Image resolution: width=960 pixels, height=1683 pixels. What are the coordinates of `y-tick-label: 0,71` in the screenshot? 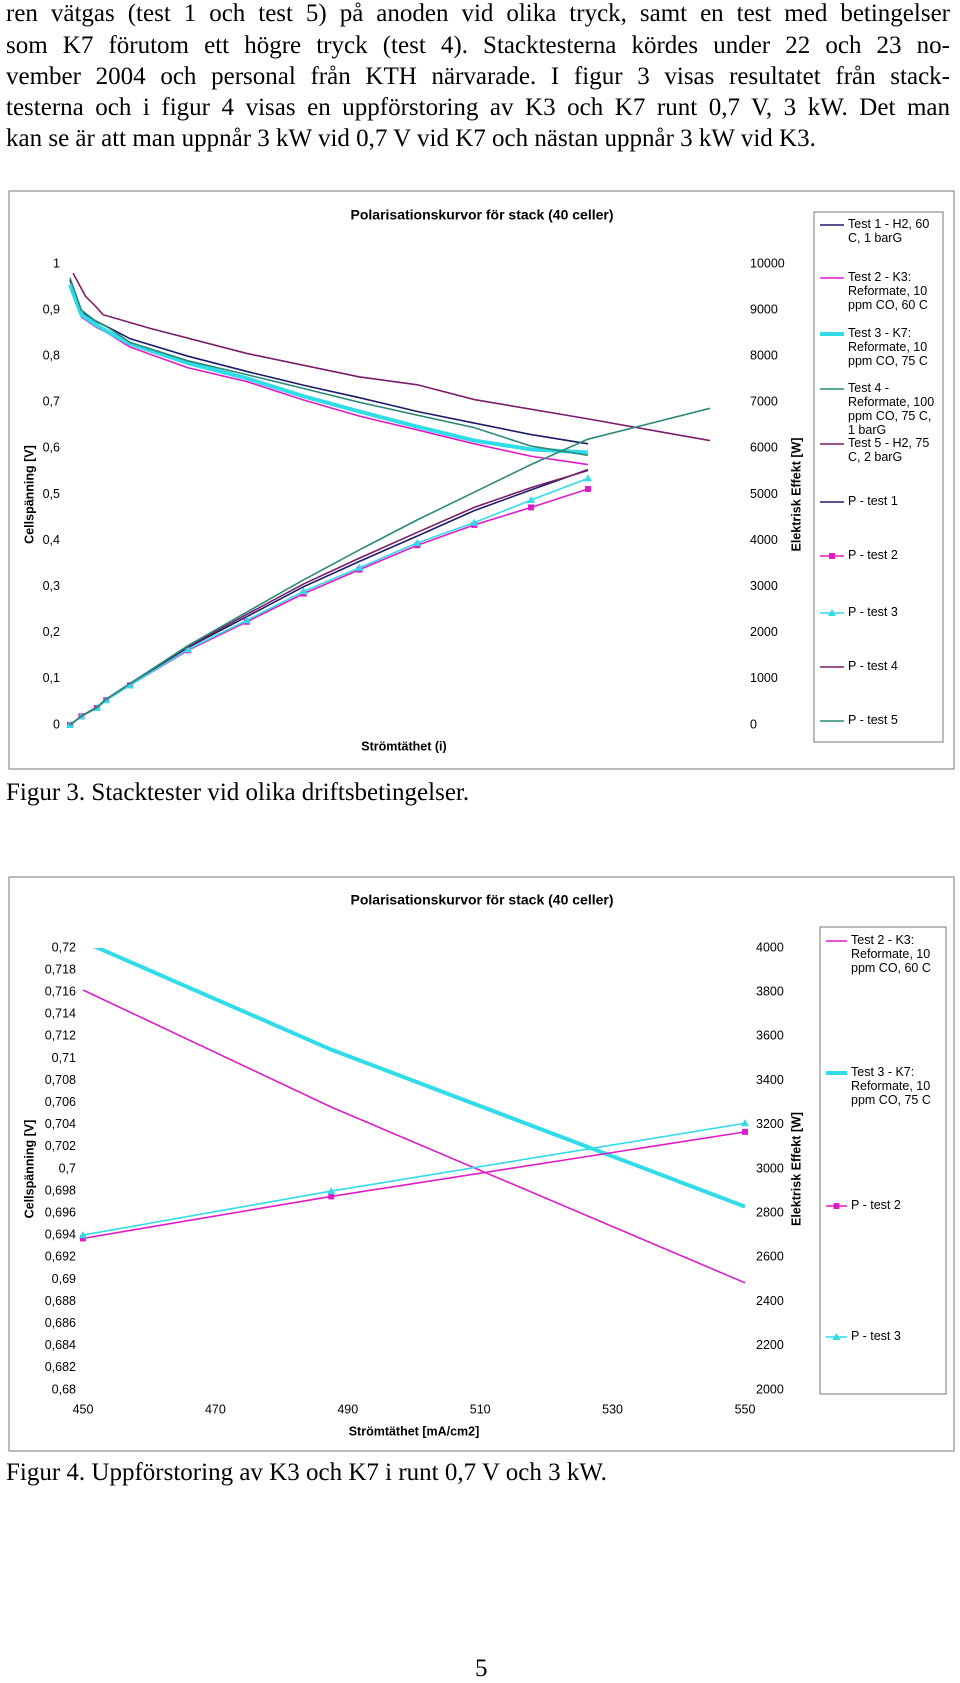 It's located at (64, 1058).